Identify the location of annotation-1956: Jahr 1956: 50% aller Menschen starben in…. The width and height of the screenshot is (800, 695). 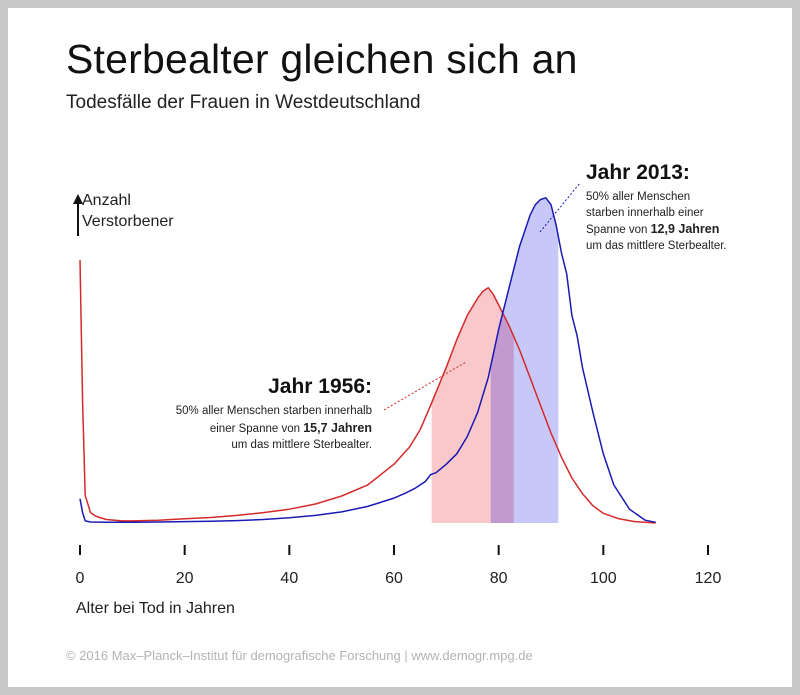
(274, 413).